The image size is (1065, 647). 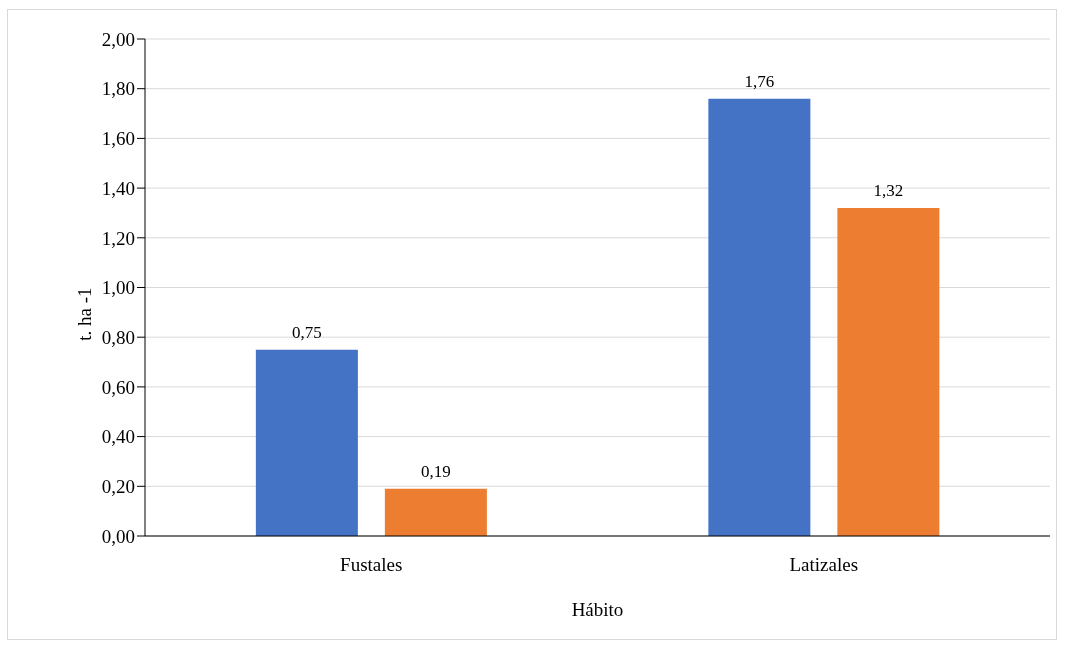 I want to click on y-tick-label: 0,60, so click(x=118, y=387).